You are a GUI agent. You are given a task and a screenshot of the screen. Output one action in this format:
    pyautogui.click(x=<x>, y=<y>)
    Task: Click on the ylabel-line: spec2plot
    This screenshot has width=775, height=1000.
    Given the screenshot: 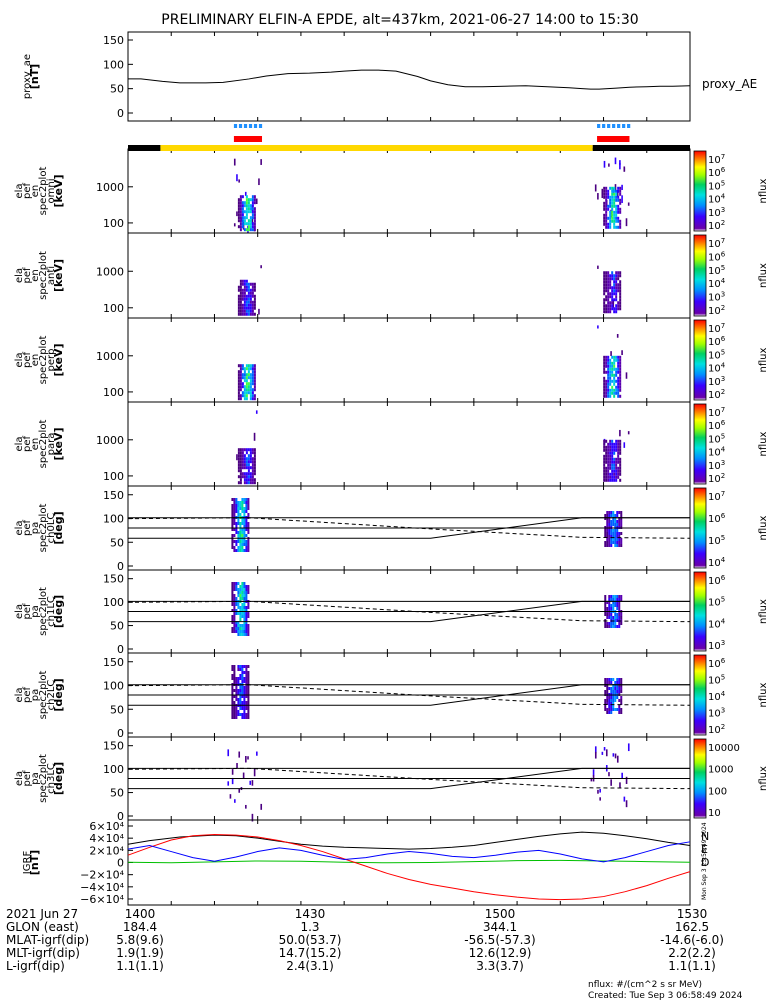 What is the action you would take?
    pyautogui.click(x=43, y=778)
    